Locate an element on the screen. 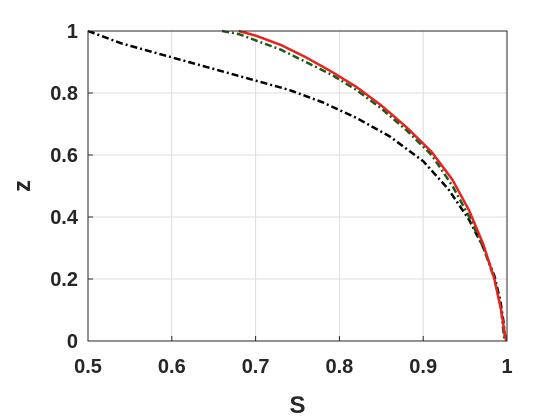 The width and height of the screenshot is (560, 420). x-tick-label: 0.7 is located at coordinates (256, 367).